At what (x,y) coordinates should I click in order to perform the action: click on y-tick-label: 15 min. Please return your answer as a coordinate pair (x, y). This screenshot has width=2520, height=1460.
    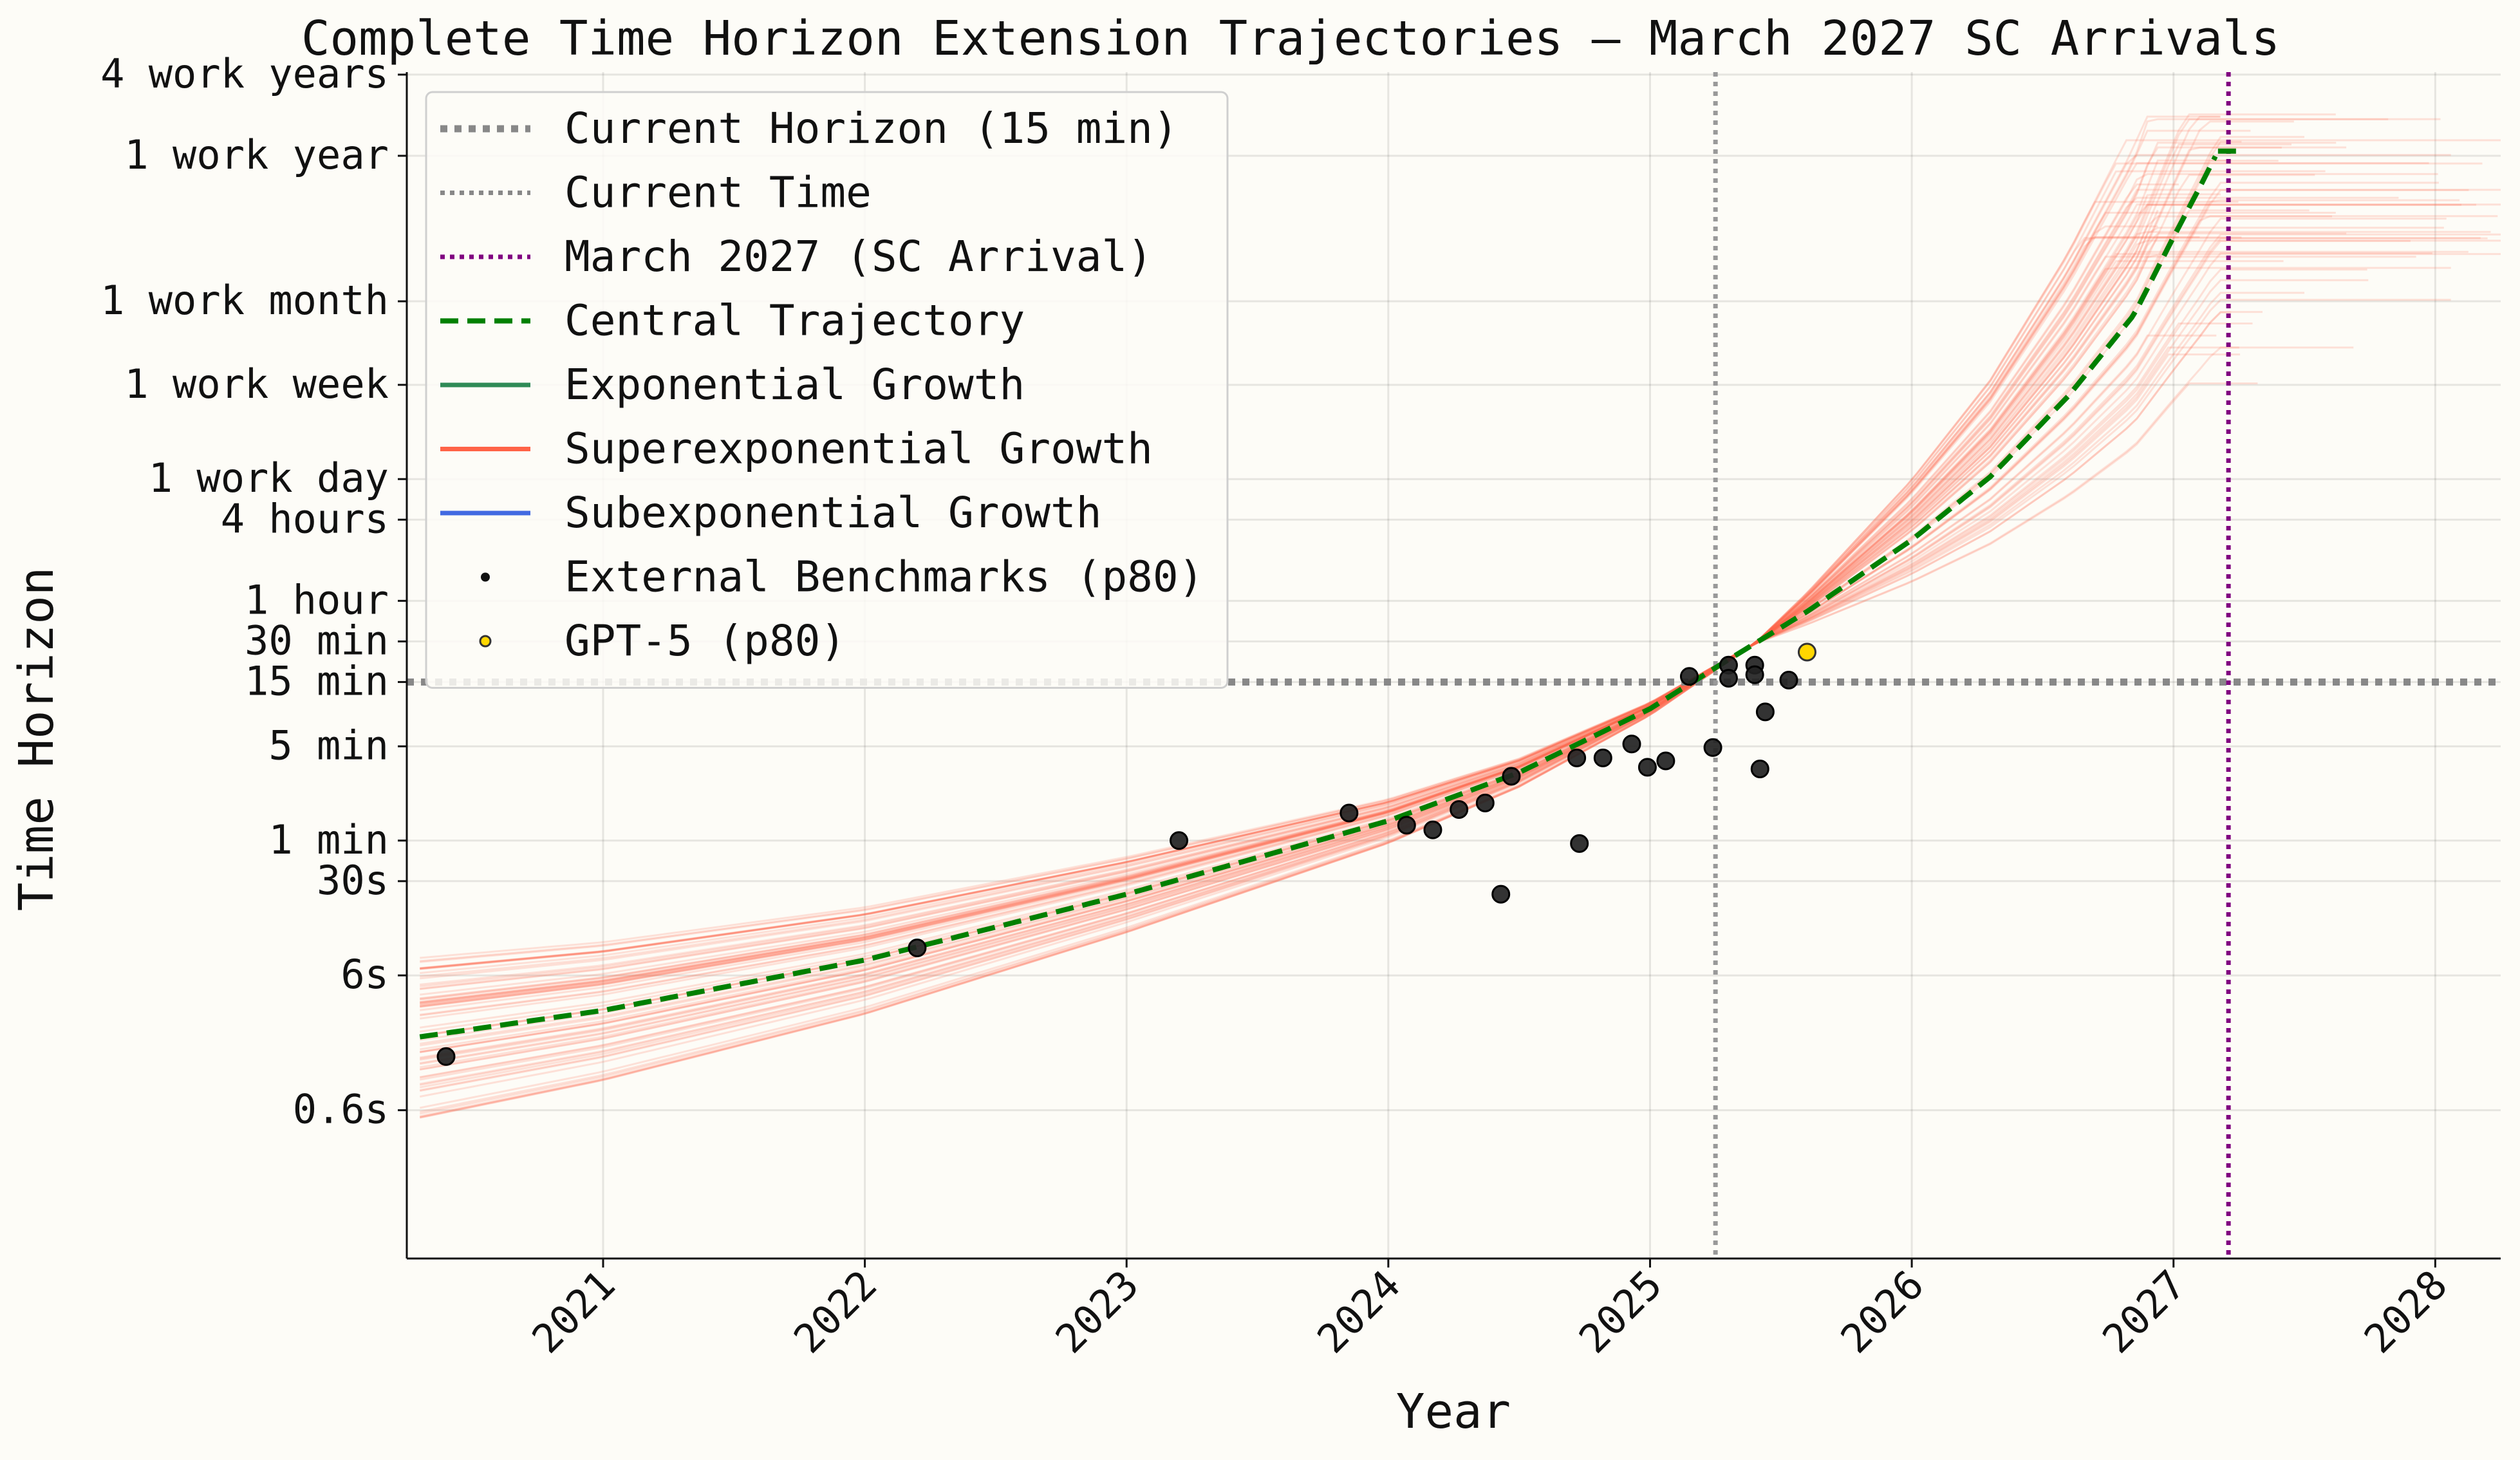
    Looking at the image, I should click on (317, 681).